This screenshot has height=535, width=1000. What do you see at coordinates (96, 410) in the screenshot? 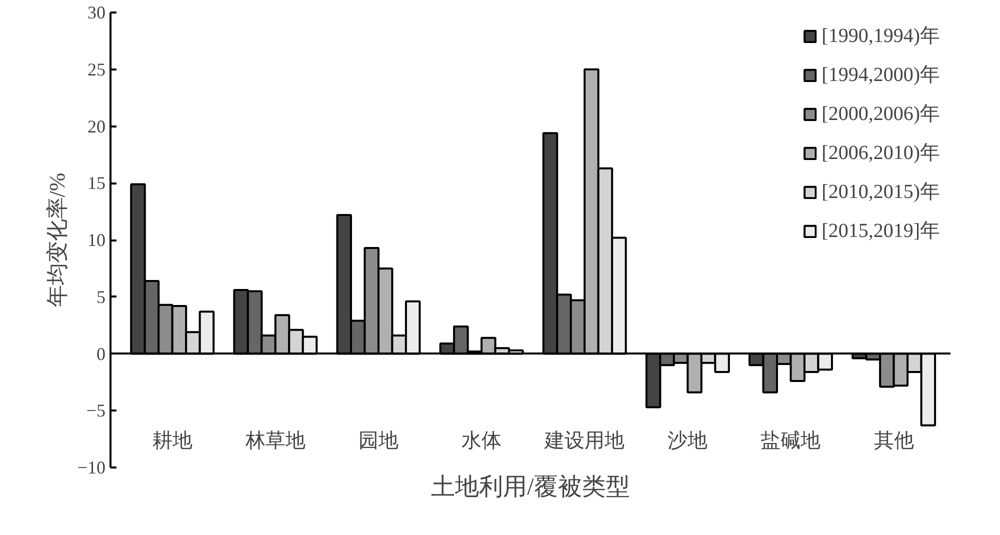
I see `y-tick-label: −5` at bounding box center [96, 410].